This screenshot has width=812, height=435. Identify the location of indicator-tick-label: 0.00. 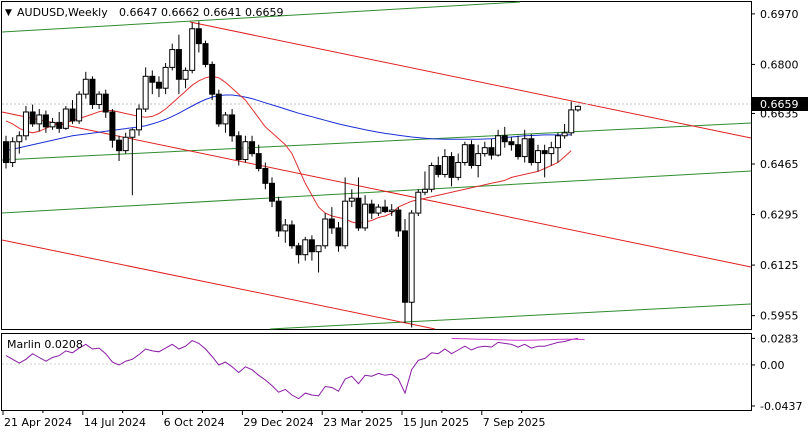
(772, 365).